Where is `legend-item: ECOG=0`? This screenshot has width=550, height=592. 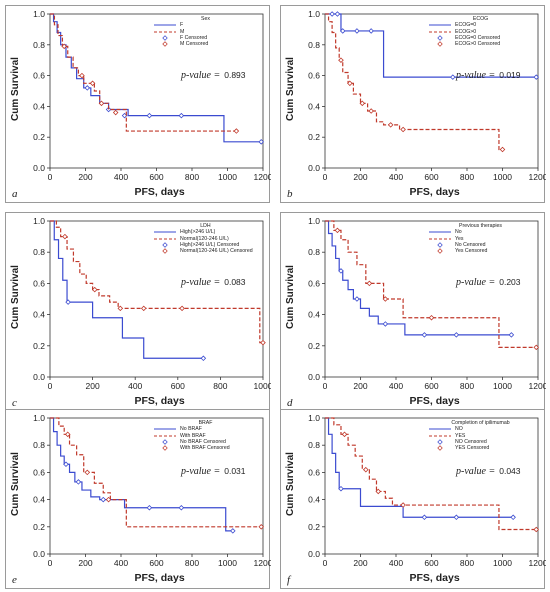 legend-item: ECOG=0 is located at coordinates (480, 25).